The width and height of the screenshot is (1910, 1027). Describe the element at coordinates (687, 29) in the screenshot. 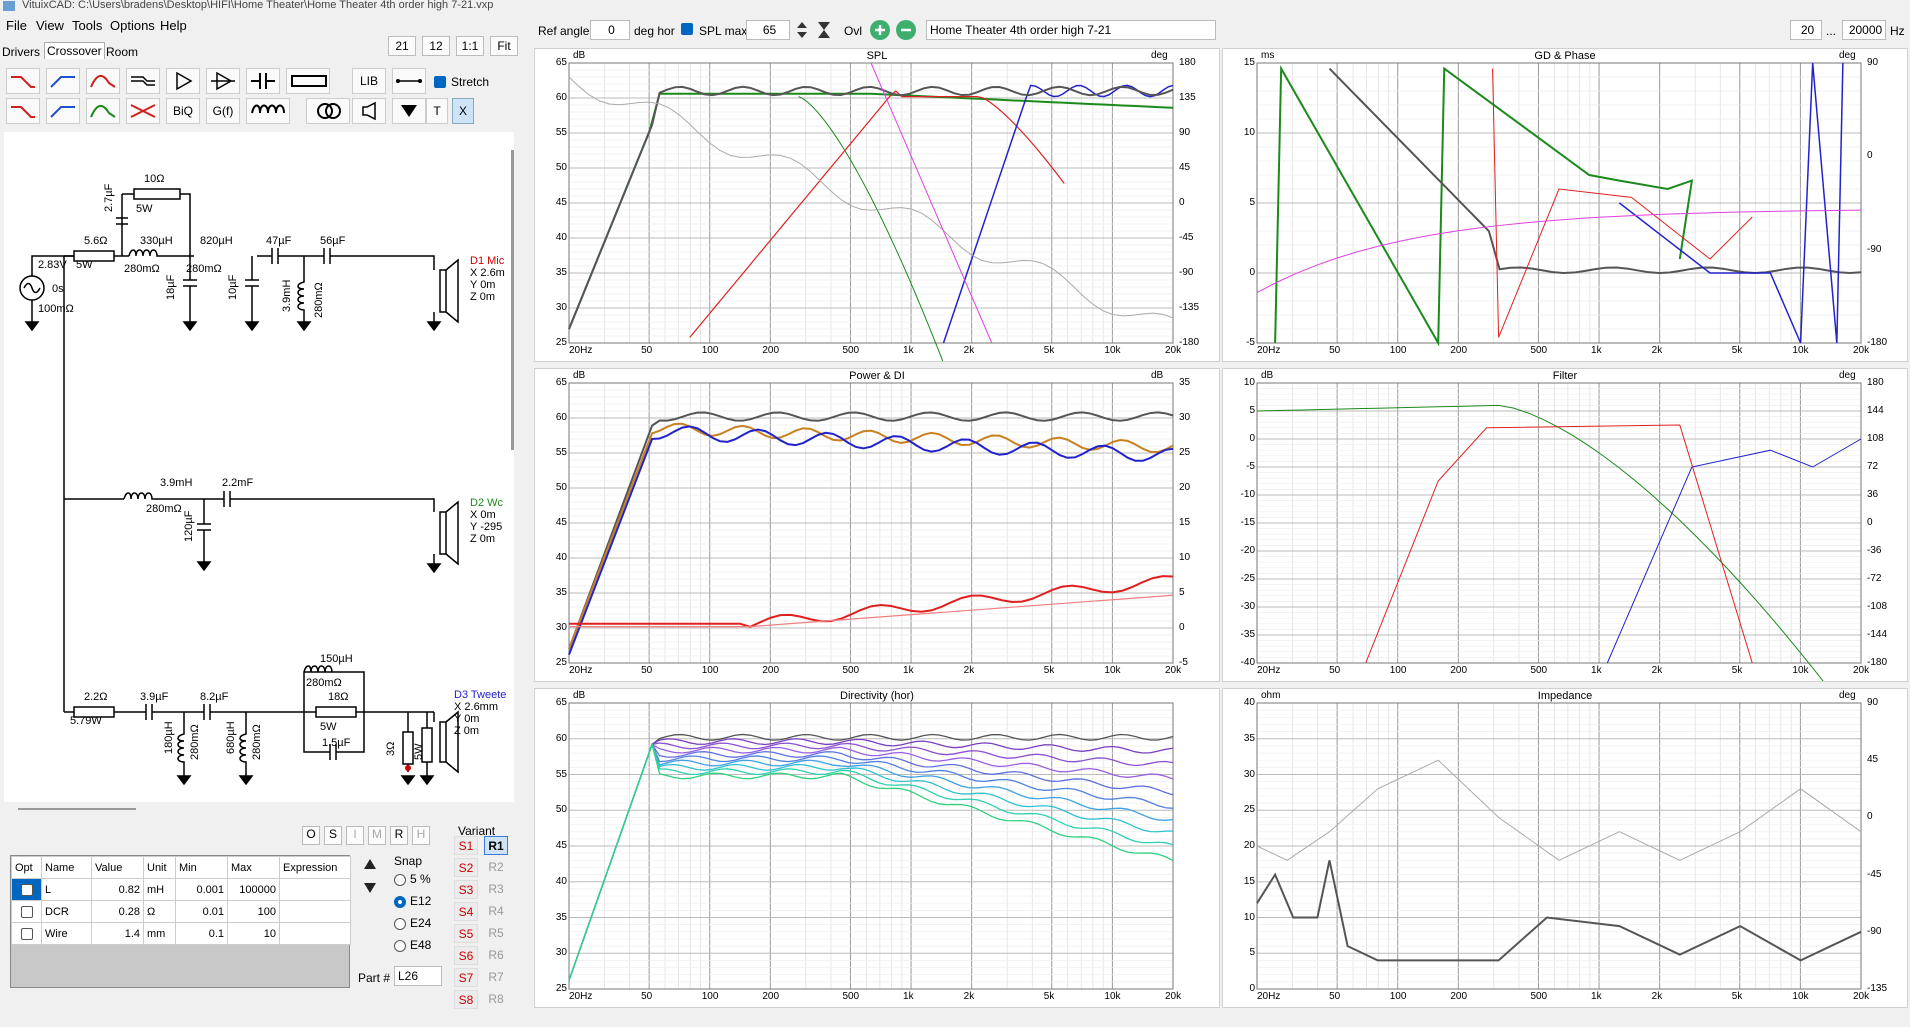

I see `spl-max-checkbox` at that location.